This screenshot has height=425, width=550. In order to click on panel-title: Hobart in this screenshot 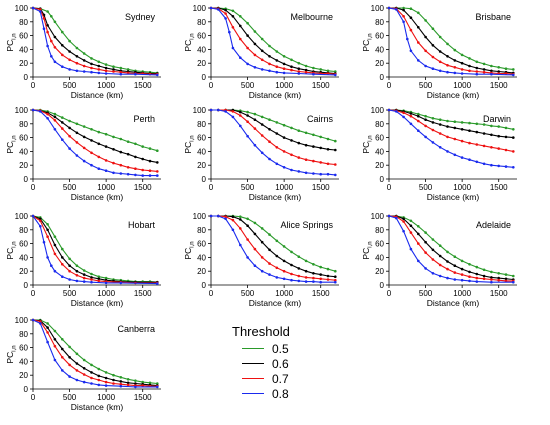, I will do `click(142, 225)`.